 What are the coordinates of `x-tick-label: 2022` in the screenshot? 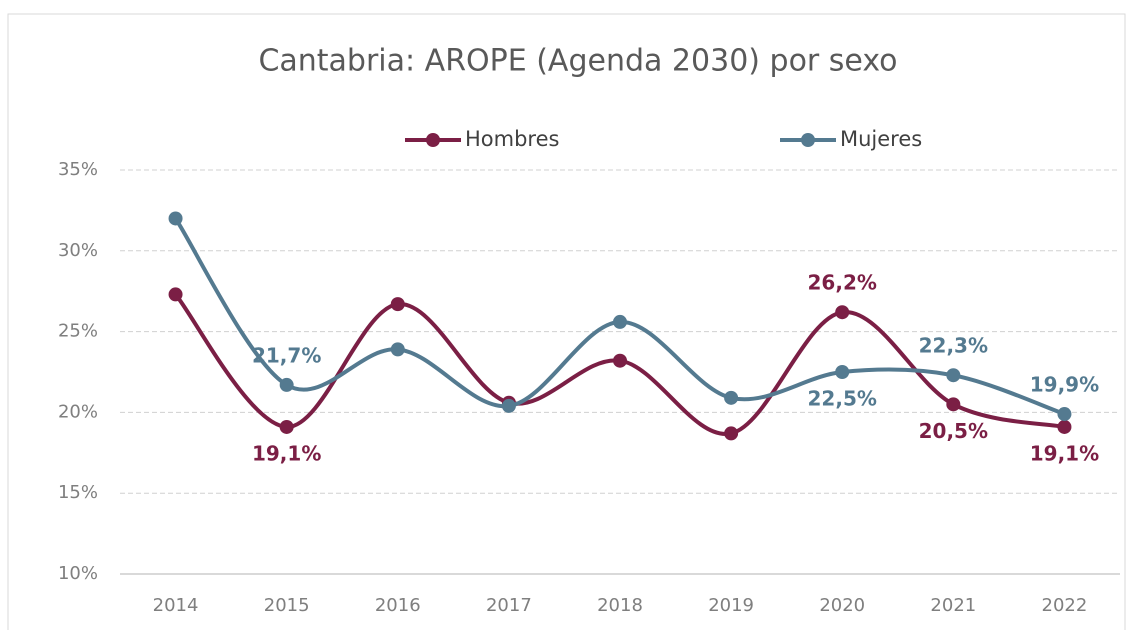 It's located at (1065, 605).